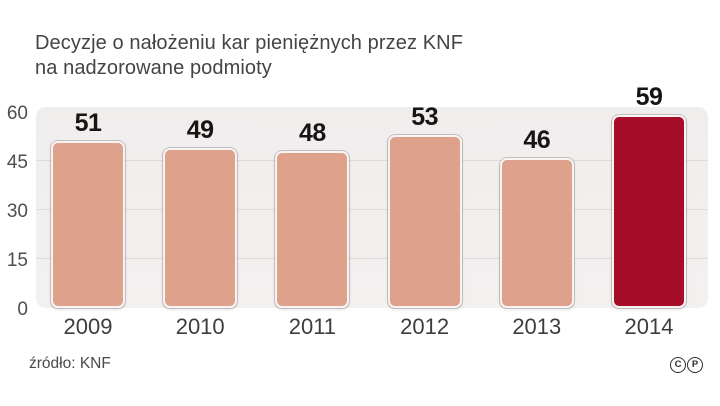 The width and height of the screenshot is (720, 406). What do you see at coordinates (649, 211) in the screenshot?
I see `bar-2014` at bounding box center [649, 211].